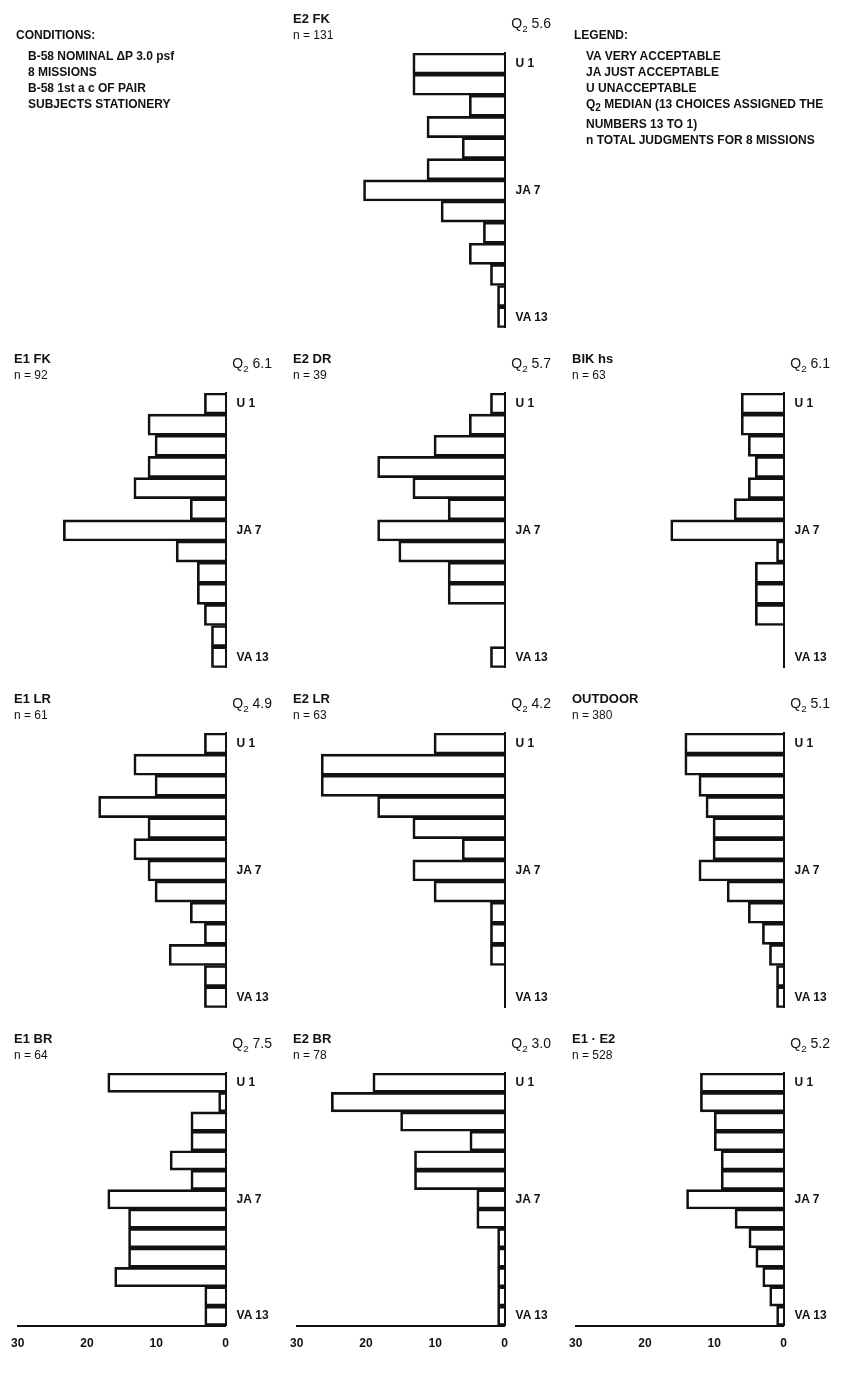 This screenshot has width=854, height=1379. Describe the element at coordinates (31, 375) in the screenshot. I see `chart-subtitle: n = 92` at that location.